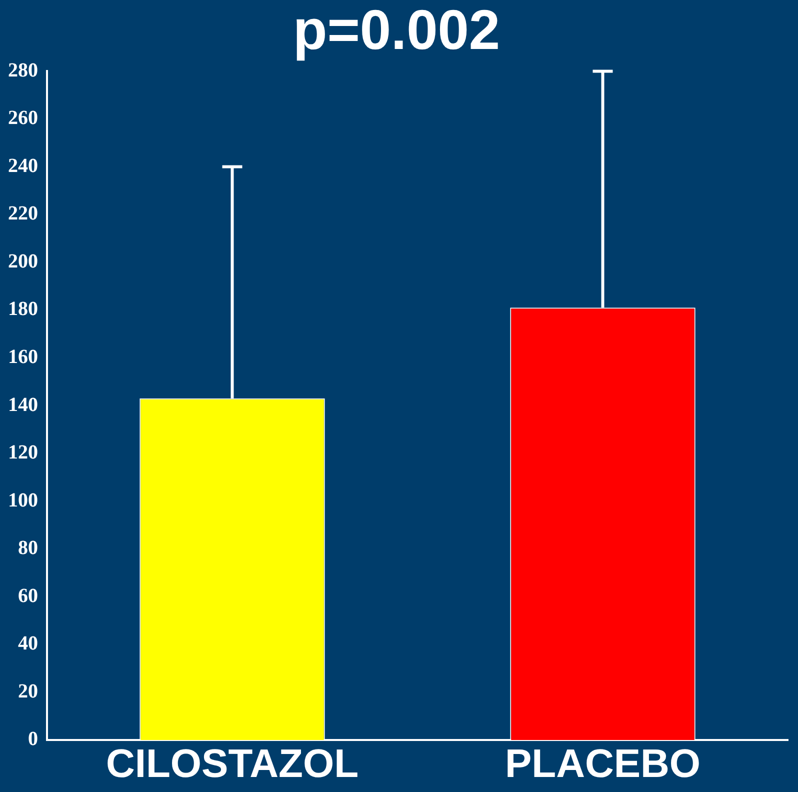  Describe the element at coordinates (23, 118) in the screenshot. I see `y-tick-label: 260` at that location.